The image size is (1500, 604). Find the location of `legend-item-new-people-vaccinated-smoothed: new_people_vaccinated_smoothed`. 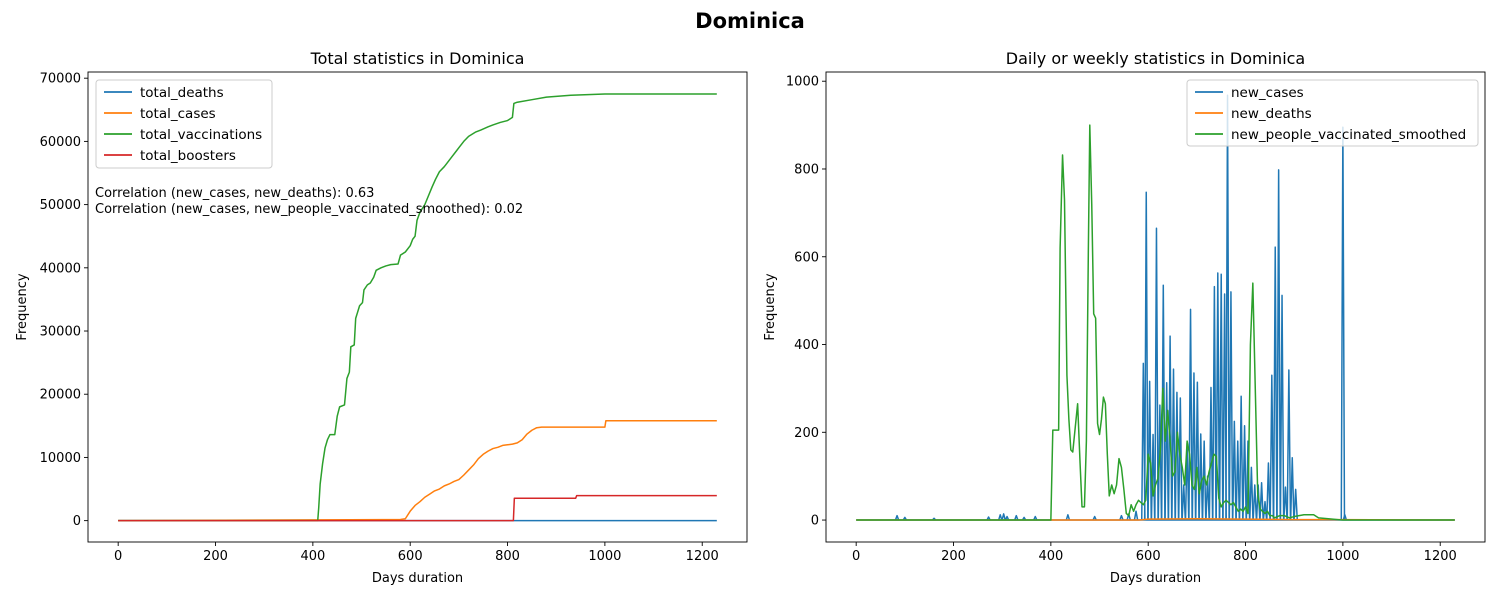

legend-item-new-people-vaccinated-smoothed: new_people_vaccinated_smoothed is located at coordinates (1330, 135).